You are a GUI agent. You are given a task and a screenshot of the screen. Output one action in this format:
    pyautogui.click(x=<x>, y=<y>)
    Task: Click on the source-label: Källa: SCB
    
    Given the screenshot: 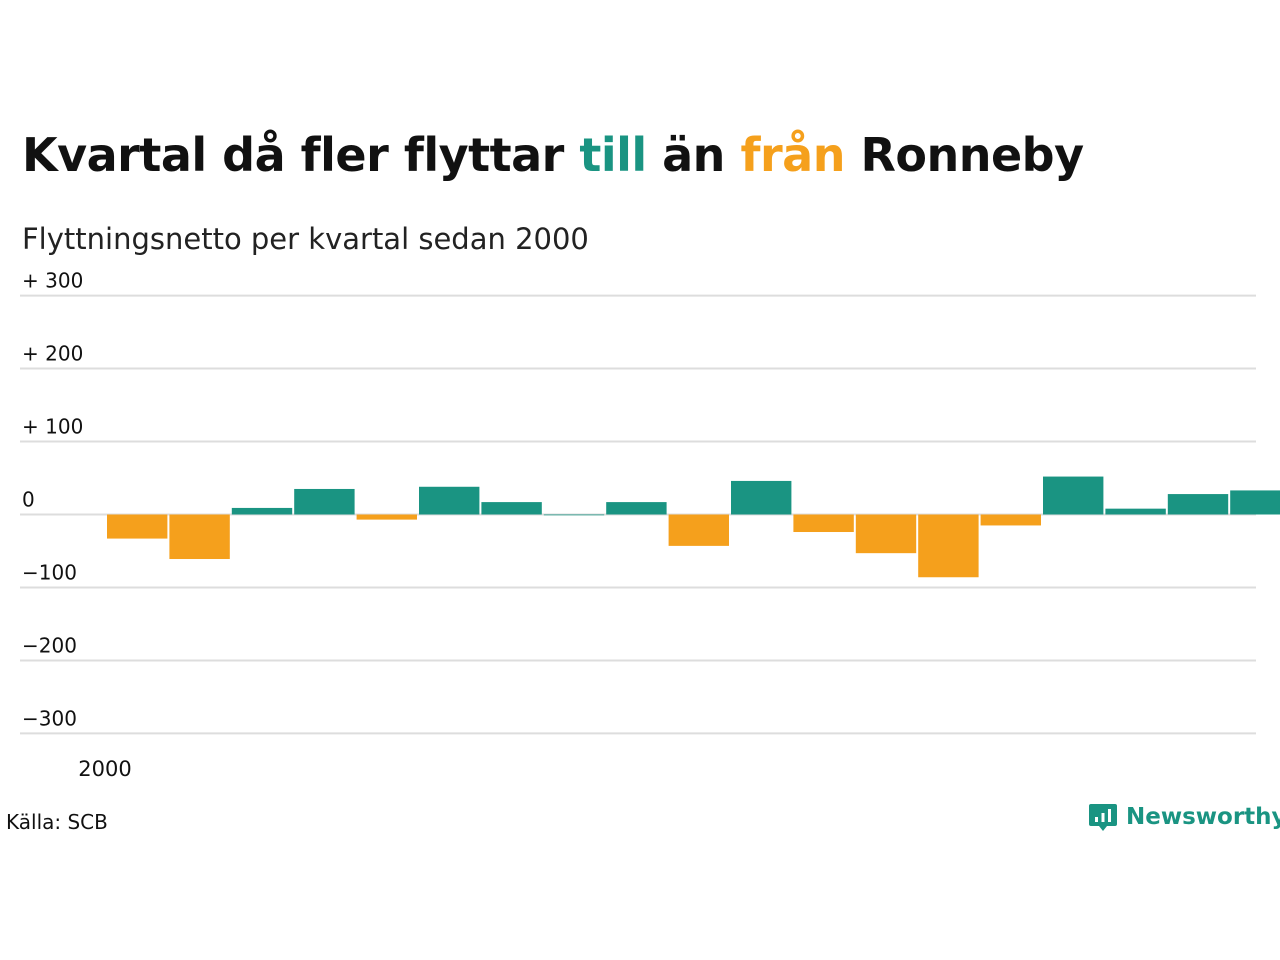 What is the action you would take?
    pyautogui.click(x=57, y=822)
    